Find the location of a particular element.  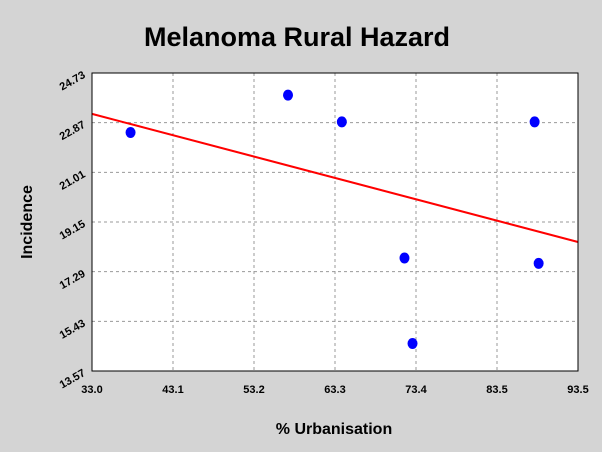

x-tick-label: 43.1 is located at coordinates (172, 390).